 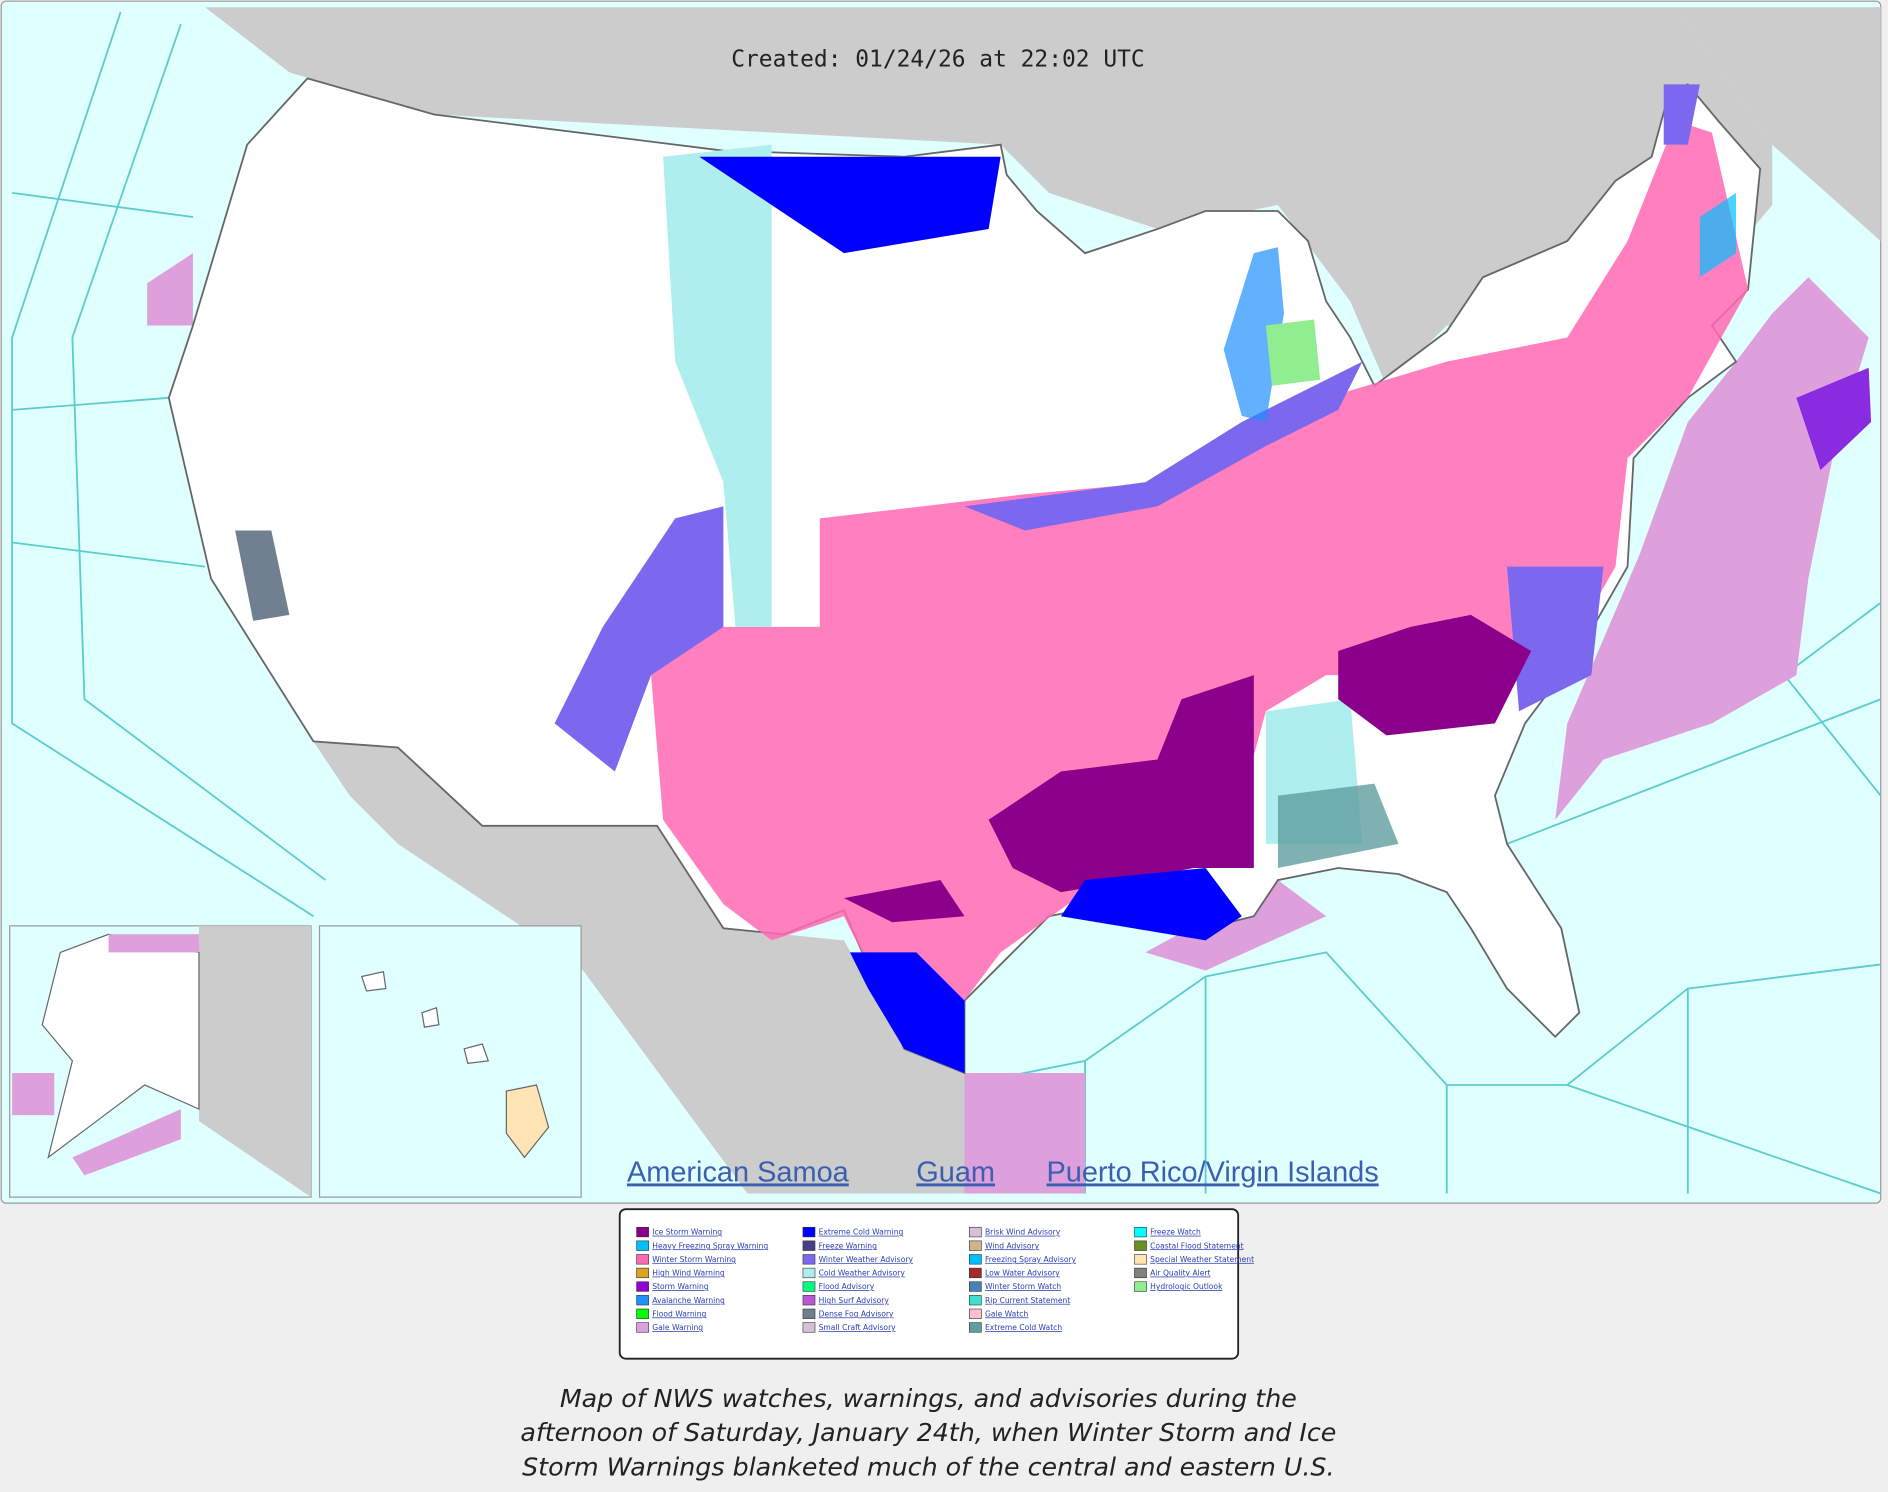 What do you see at coordinates (866, 1259) in the screenshot?
I see `legend-label: Winter Weather Advisory` at bounding box center [866, 1259].